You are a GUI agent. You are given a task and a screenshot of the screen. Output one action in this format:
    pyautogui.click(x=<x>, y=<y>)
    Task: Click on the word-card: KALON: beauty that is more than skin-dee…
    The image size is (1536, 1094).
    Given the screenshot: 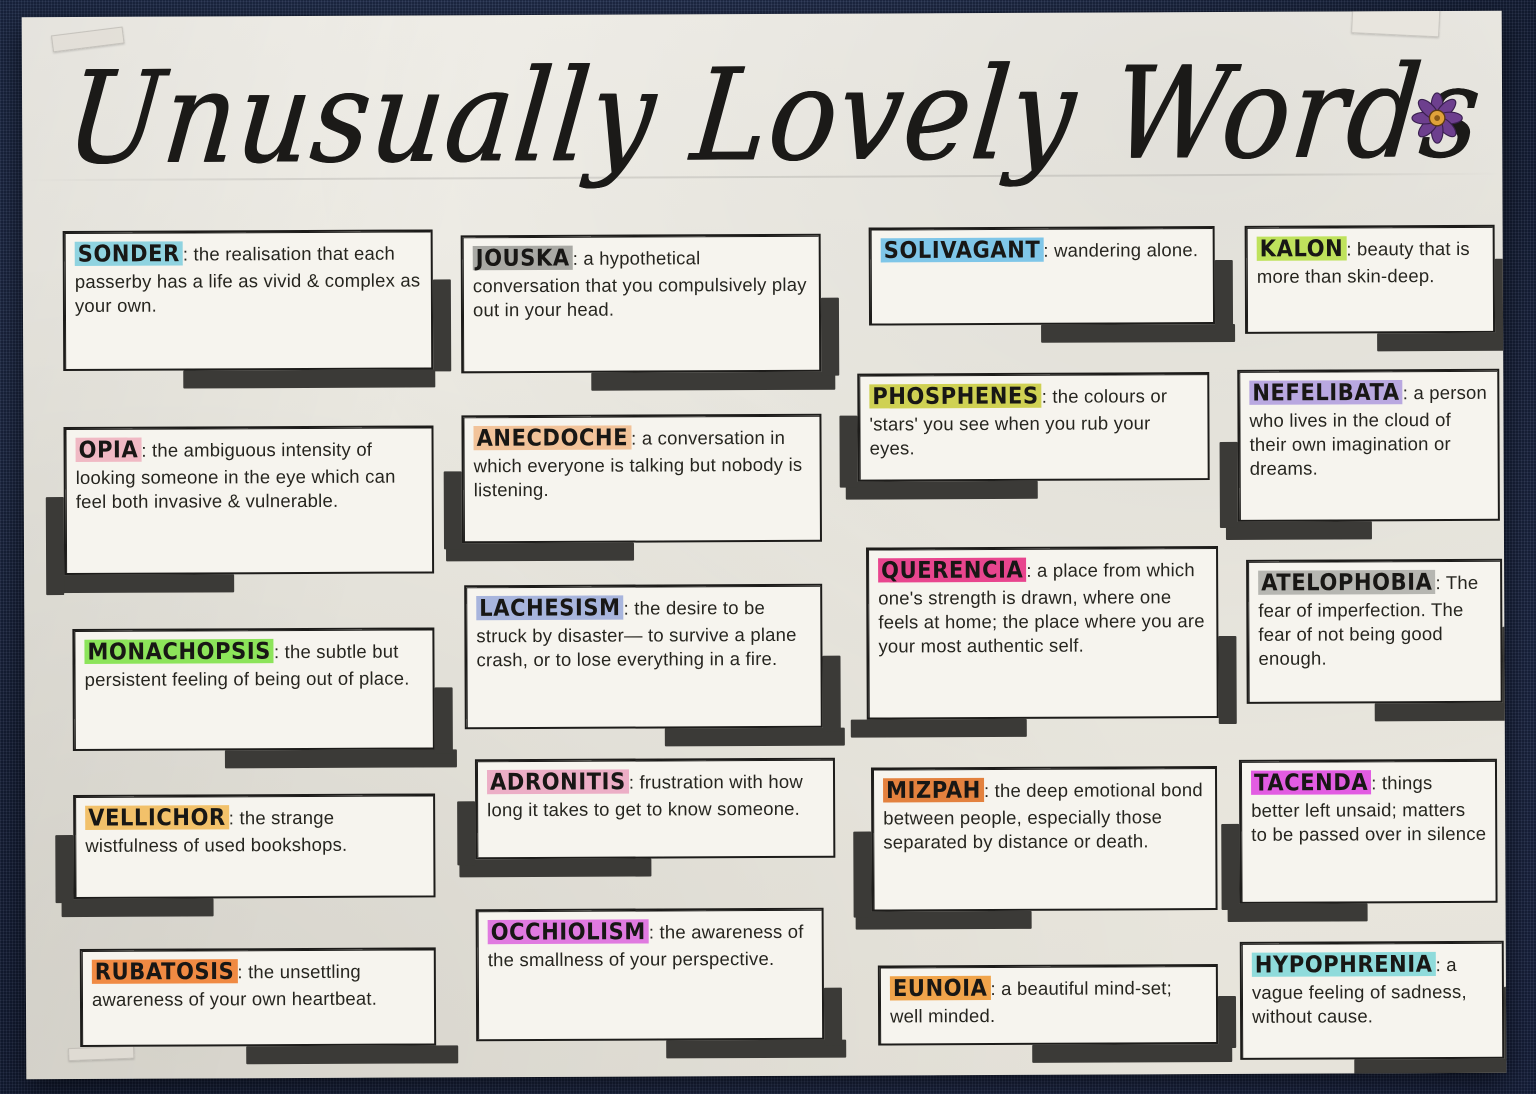 What is the action you would take?
    pyautogui.click(x=1375, y=288)
    